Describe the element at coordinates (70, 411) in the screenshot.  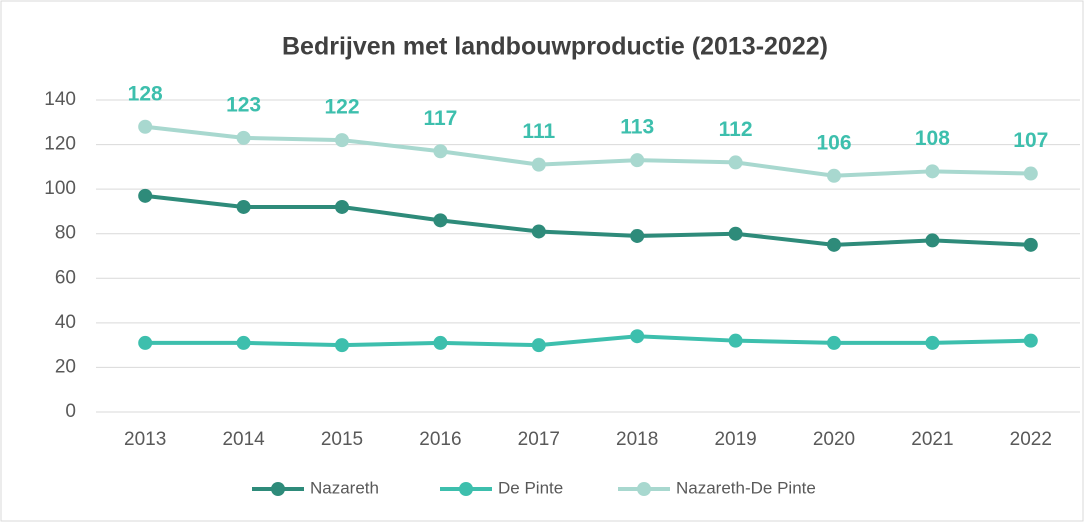
I see `y-tick-label: 0` at that location.